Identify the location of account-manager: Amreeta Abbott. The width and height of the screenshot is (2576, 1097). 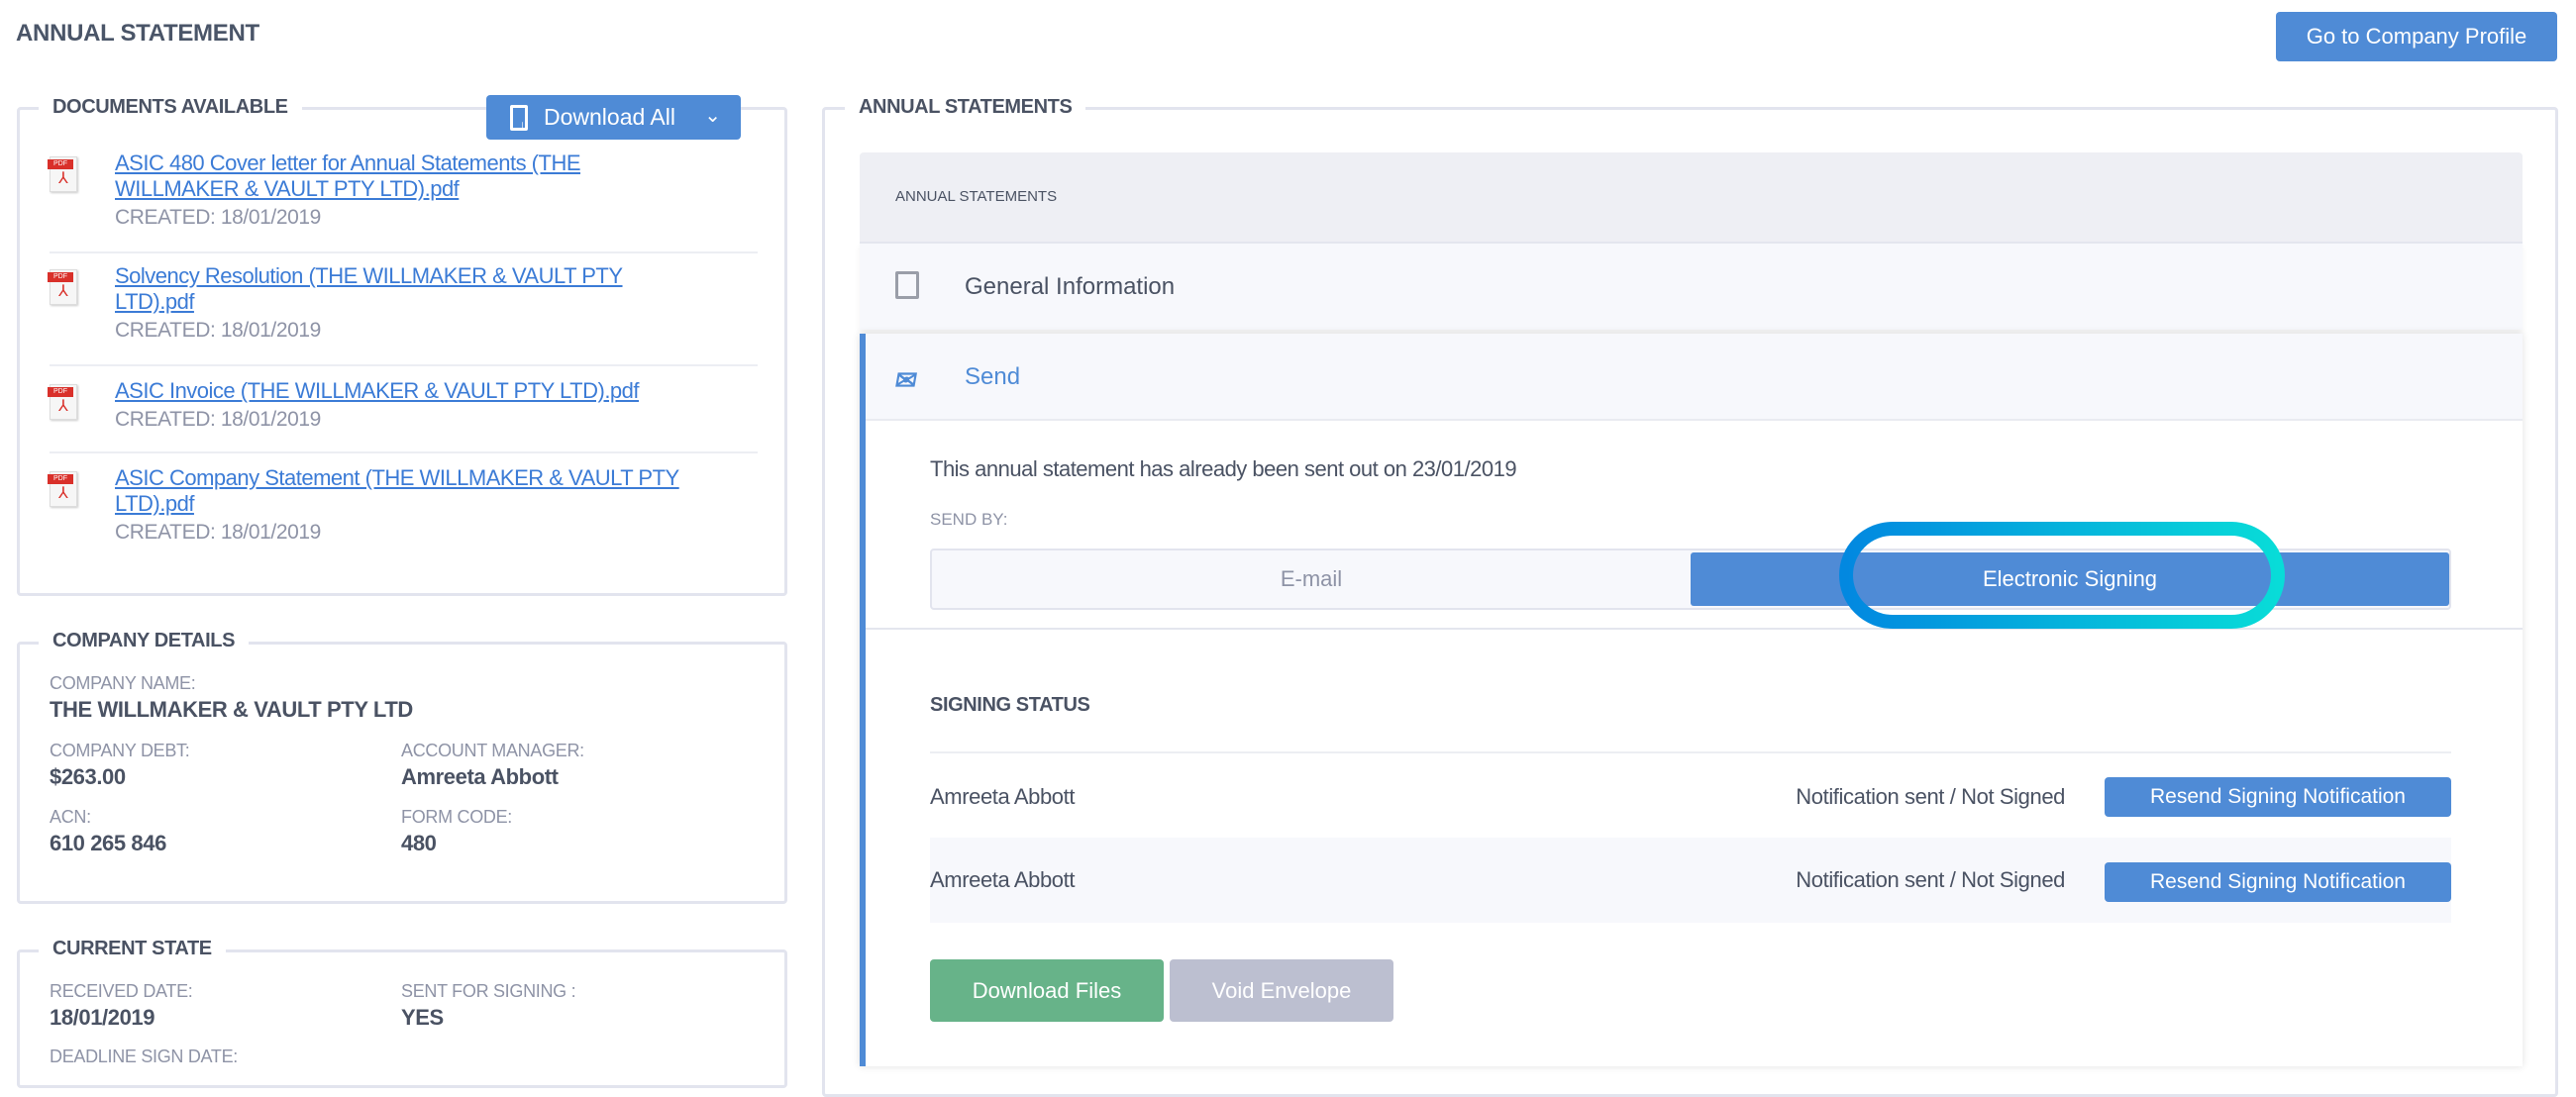
(480, 776).